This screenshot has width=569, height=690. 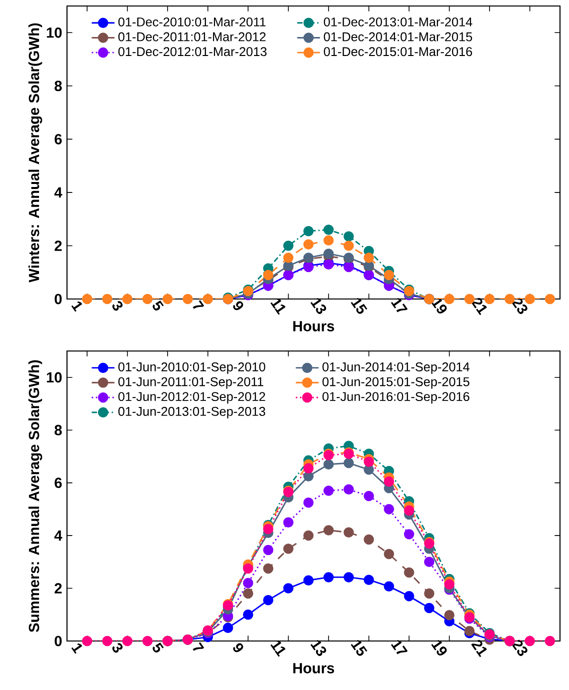 I want to click on x-tick-label: 19, so click(x=439, y=648).